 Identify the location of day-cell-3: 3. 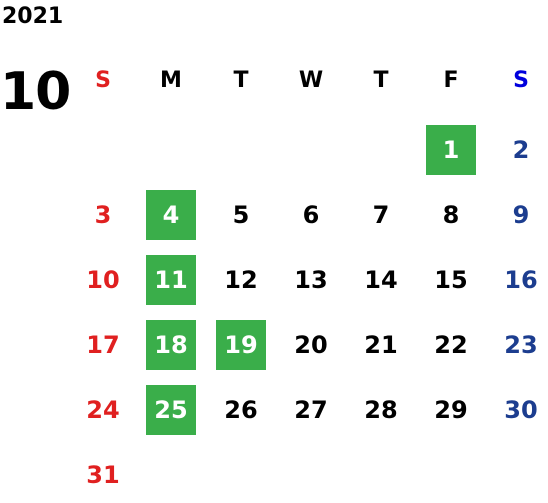
(103, 215).